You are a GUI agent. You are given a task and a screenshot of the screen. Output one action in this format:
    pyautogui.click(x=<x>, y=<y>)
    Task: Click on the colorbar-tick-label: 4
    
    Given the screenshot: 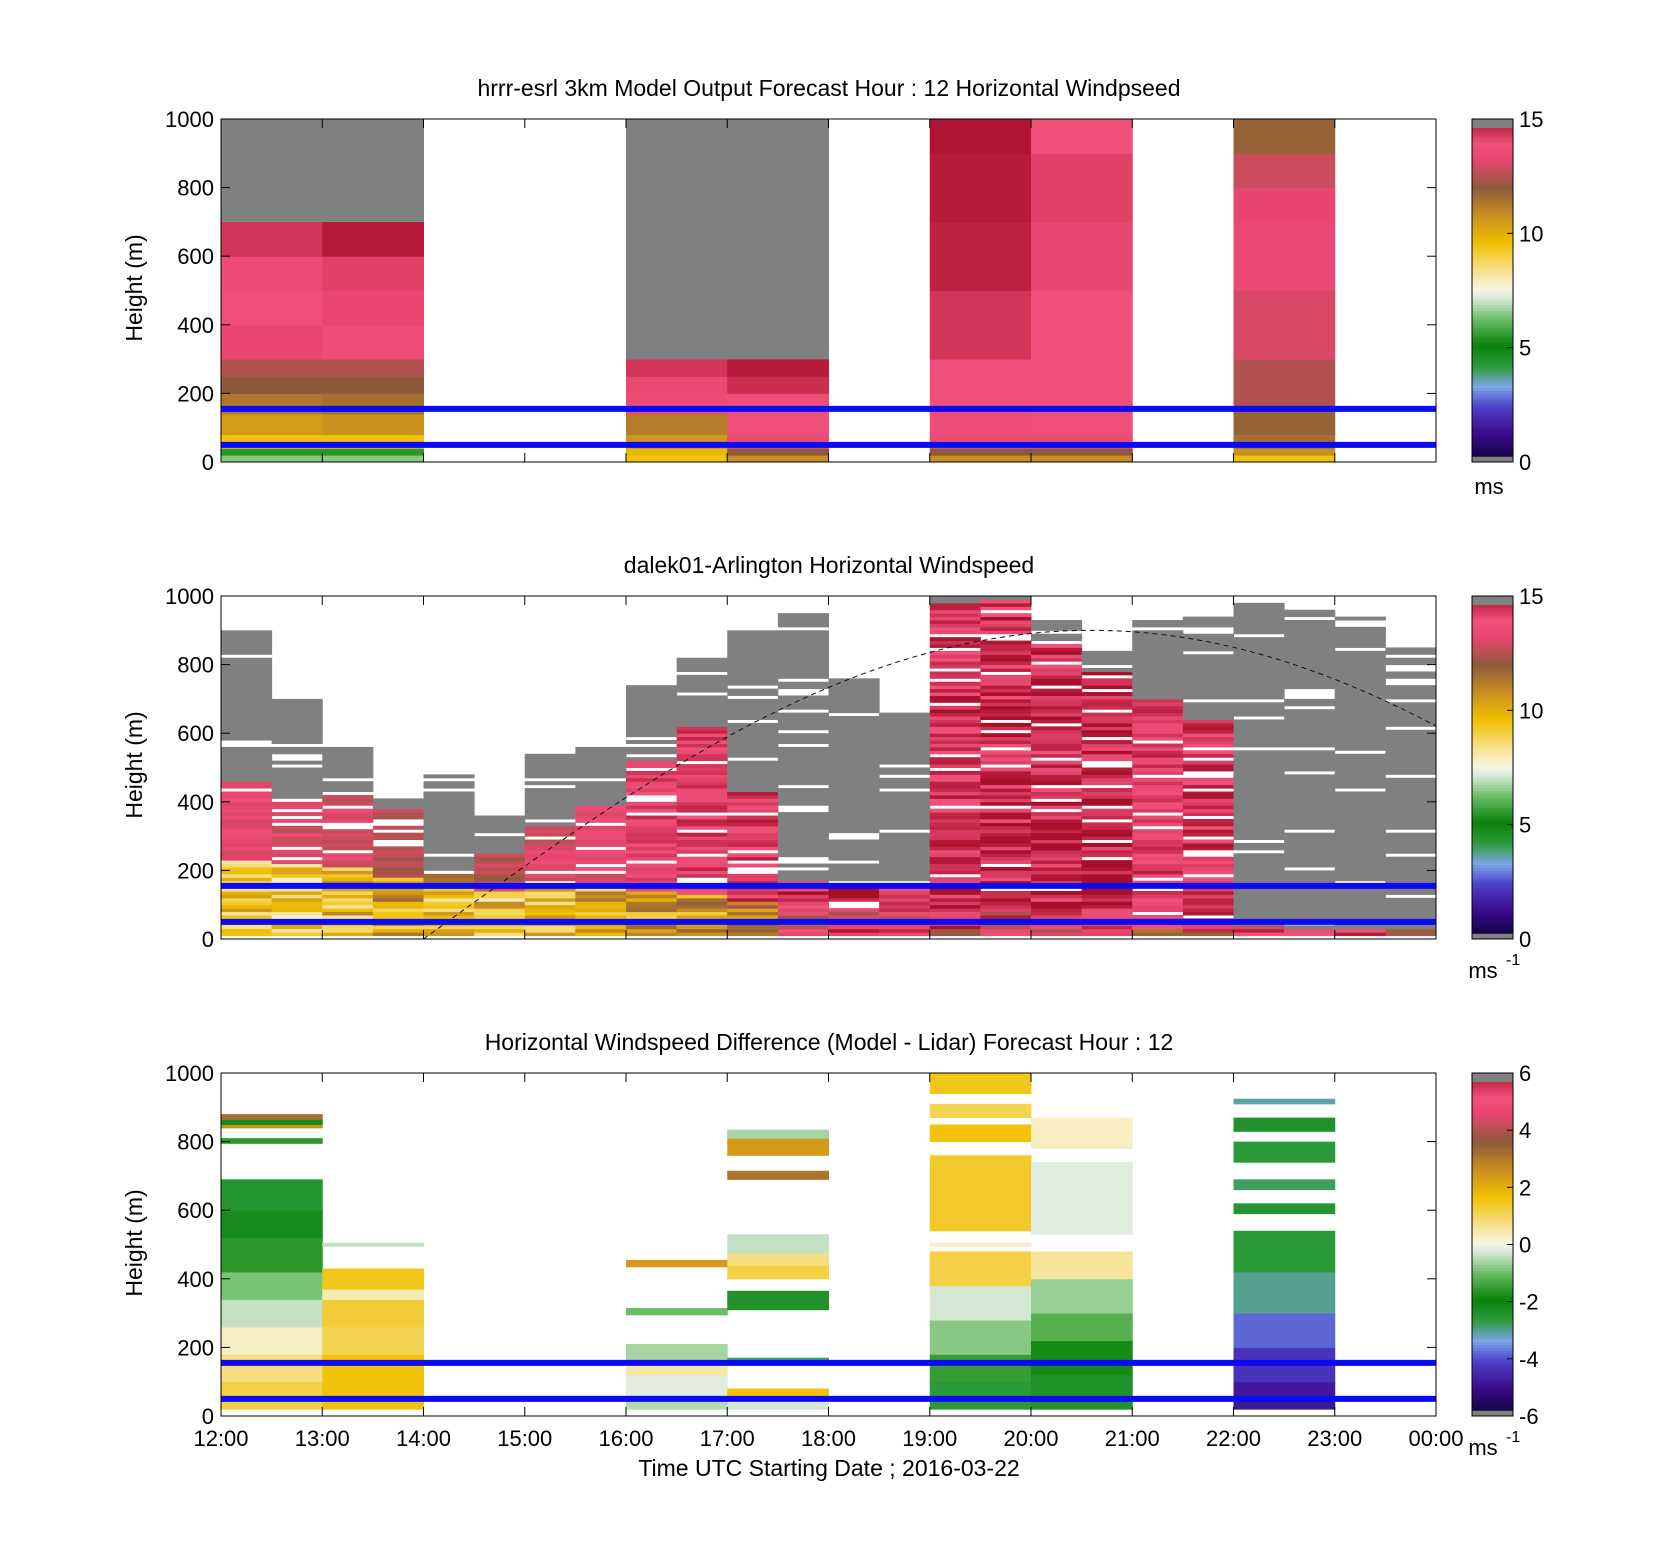 What is the action you would take?
    pyautogui.click(x=1525, y=1130)
    